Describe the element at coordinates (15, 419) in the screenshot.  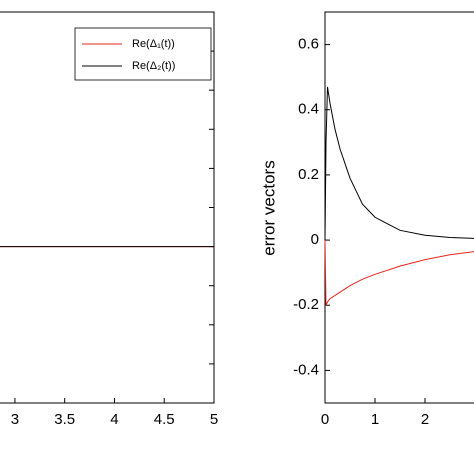
I see `x-tick-label: 3` at that location.